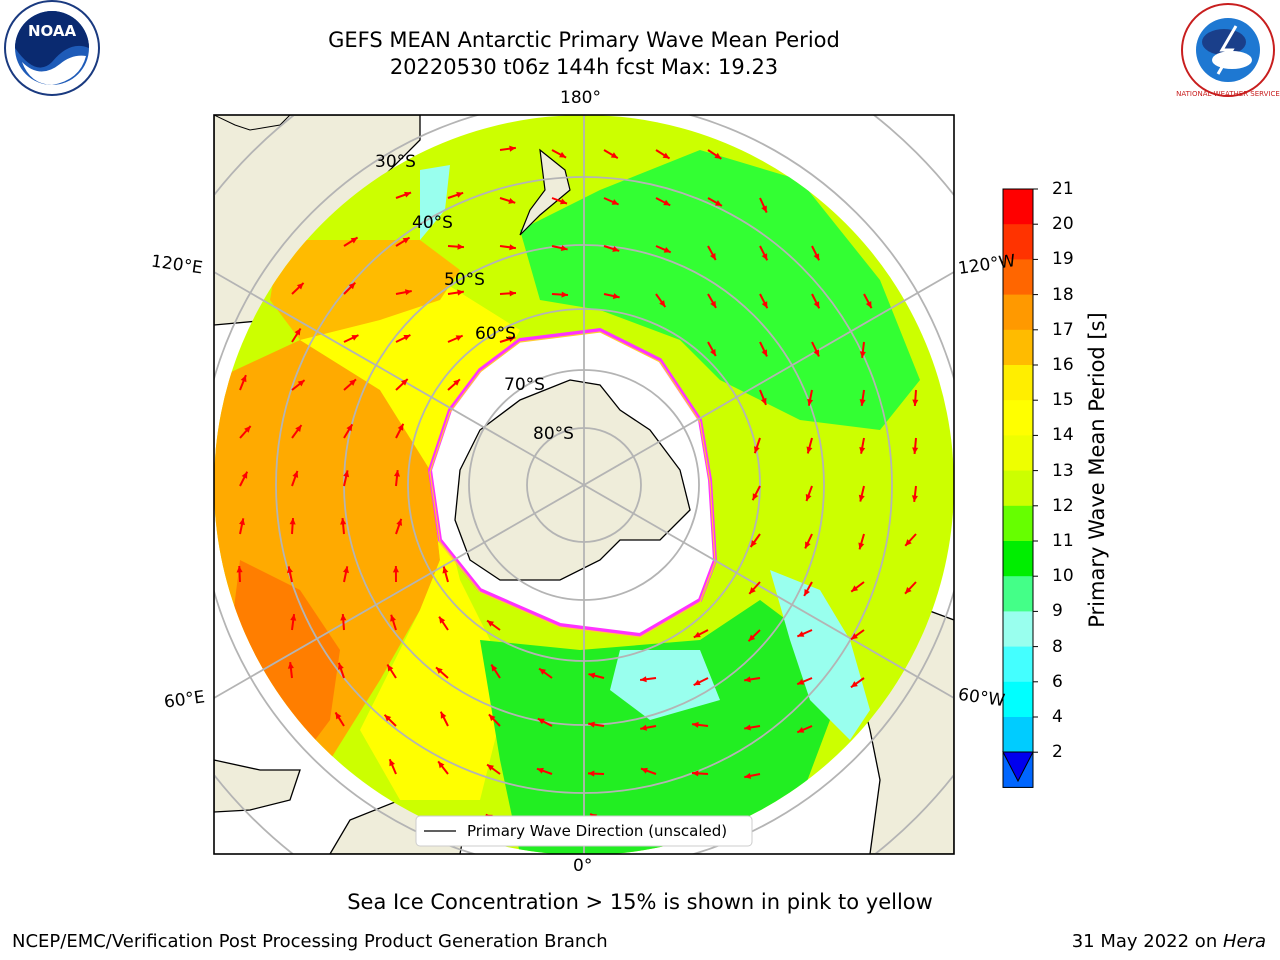  What do you see at coordinates (432, 223) in the screenshot?
I see `lat-label-40s: 40°S` at bounding box center [432, 223].